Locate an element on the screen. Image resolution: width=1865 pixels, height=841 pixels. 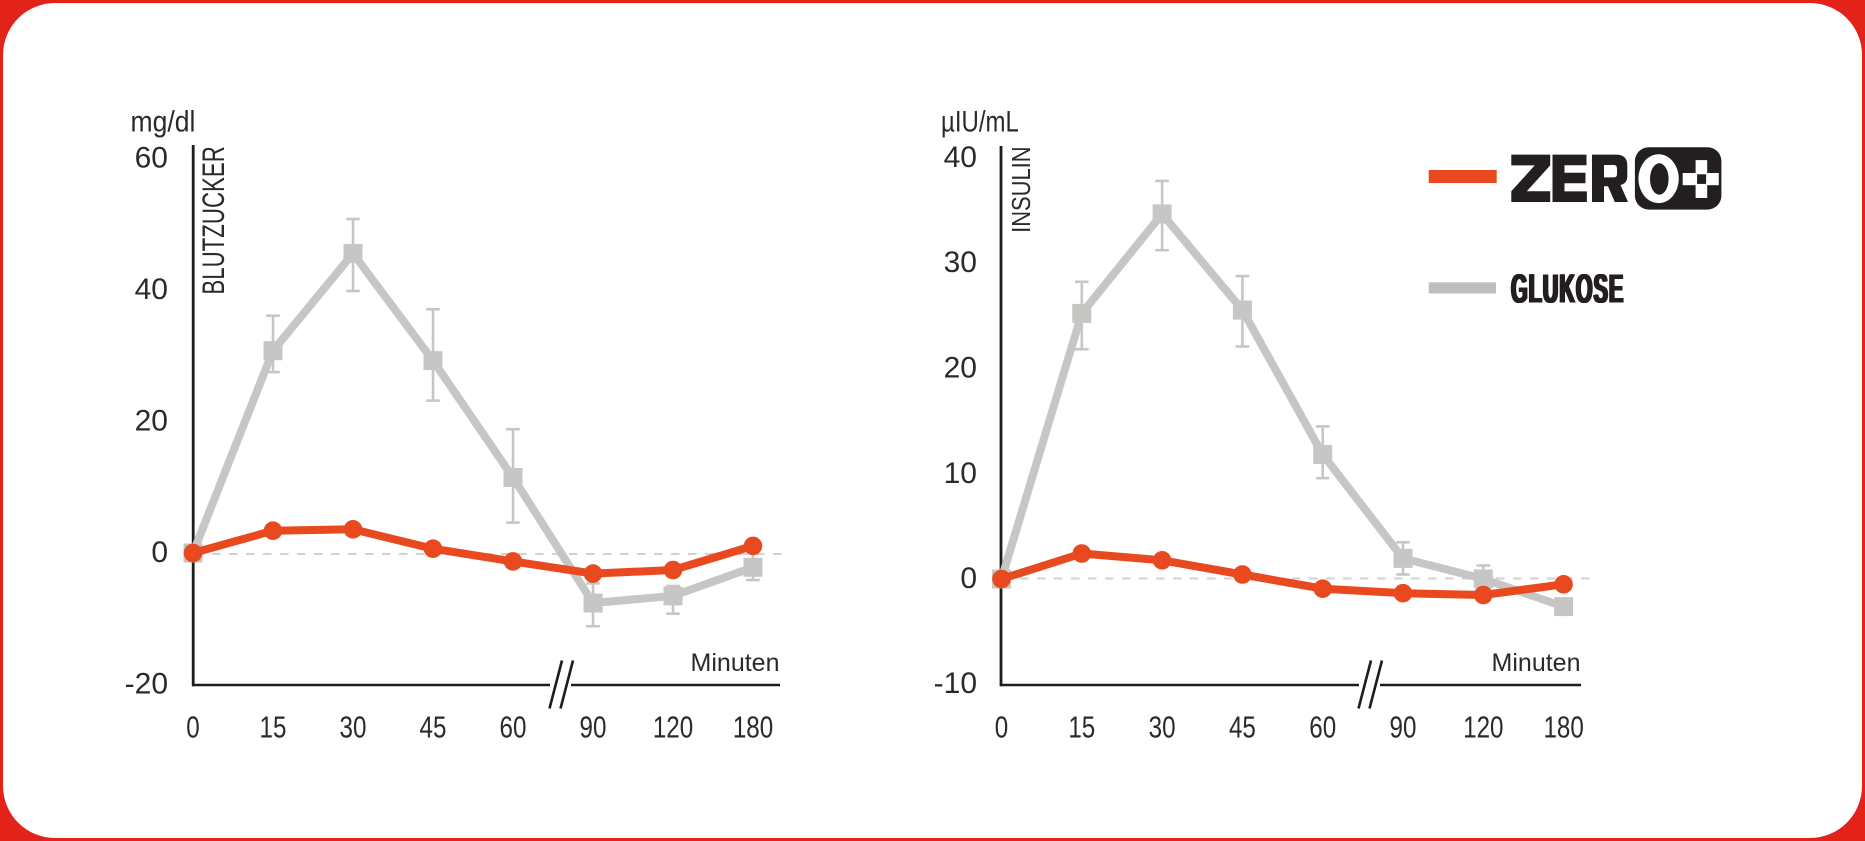
svg-text: BLUTZUCKER is located at coordinates (213, 220).